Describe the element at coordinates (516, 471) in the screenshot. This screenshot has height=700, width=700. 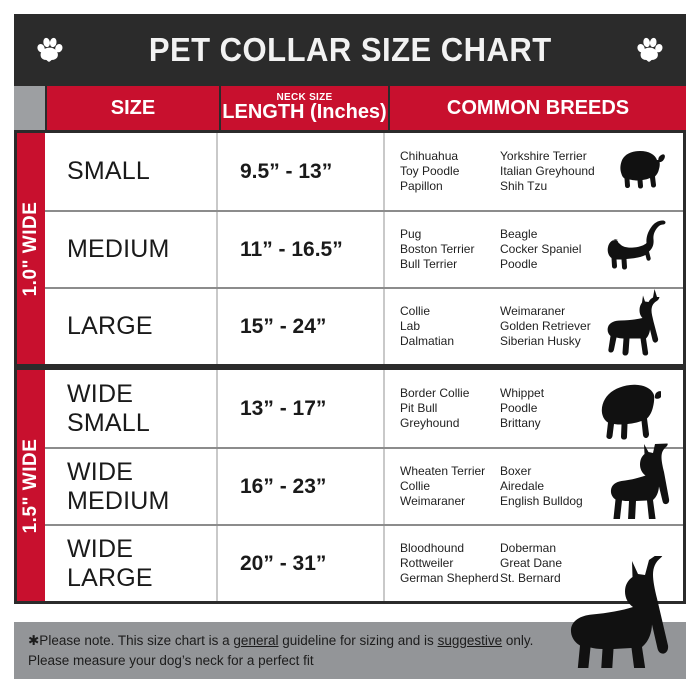
I see `breed-item: Boxer` at that location.